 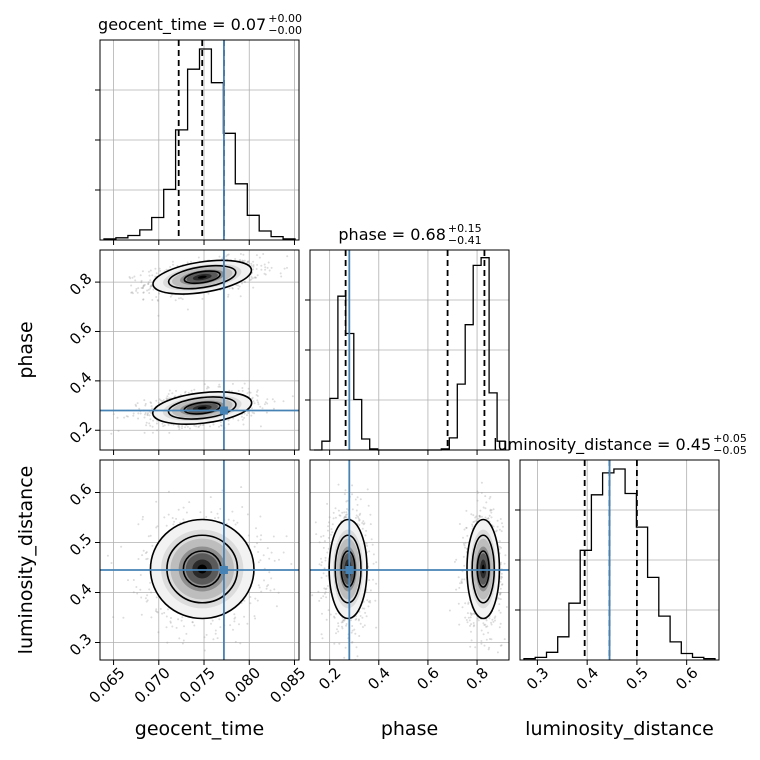 What do you see at coordinates (730, 438) in the screenshot?
I see `title-sup: +0.05` at bounding box center [730, 438].